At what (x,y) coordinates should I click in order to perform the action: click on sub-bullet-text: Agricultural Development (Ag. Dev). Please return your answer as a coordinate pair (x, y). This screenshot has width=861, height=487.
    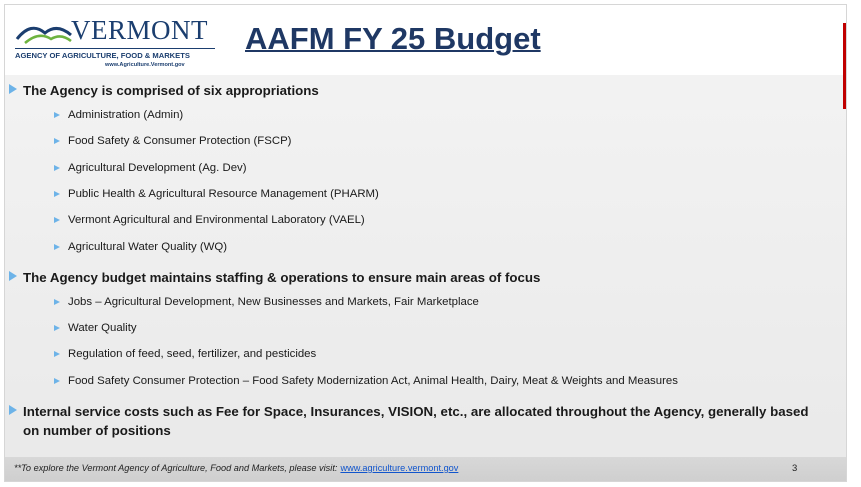
    Looking at the image, I should click on (157, 167).